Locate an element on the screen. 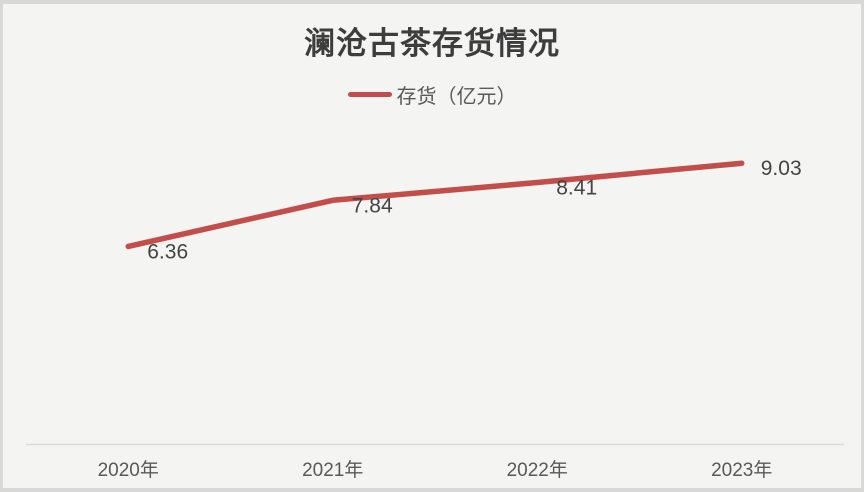  x-axis-tick-label: 2021年 is located at coordinates (332, 470).